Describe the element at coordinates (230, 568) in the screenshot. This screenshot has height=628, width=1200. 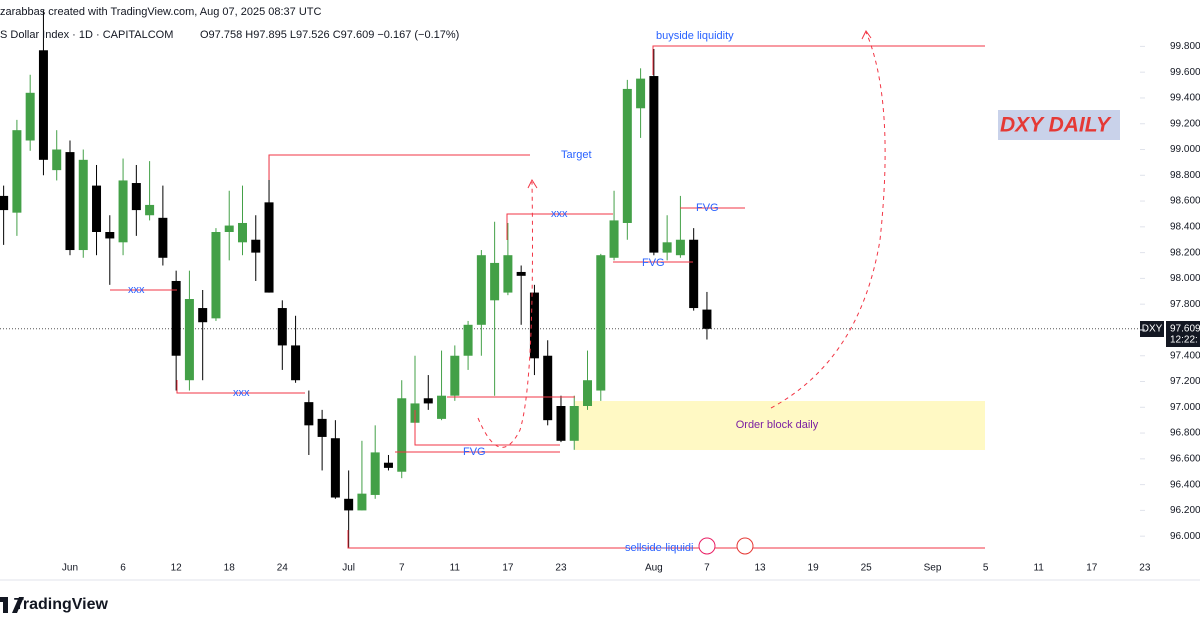
I see `x-tick-label: 18` at that location.